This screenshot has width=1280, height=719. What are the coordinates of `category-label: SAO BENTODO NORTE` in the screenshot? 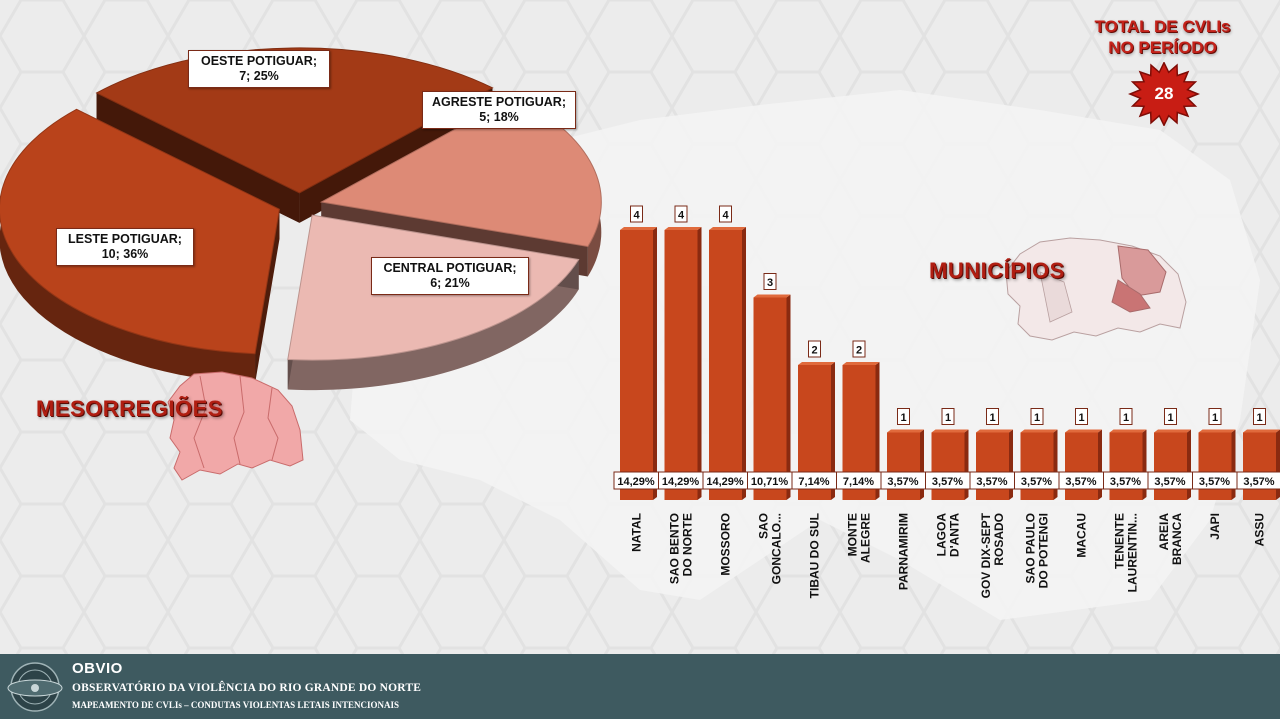 It's located at (681, 548).